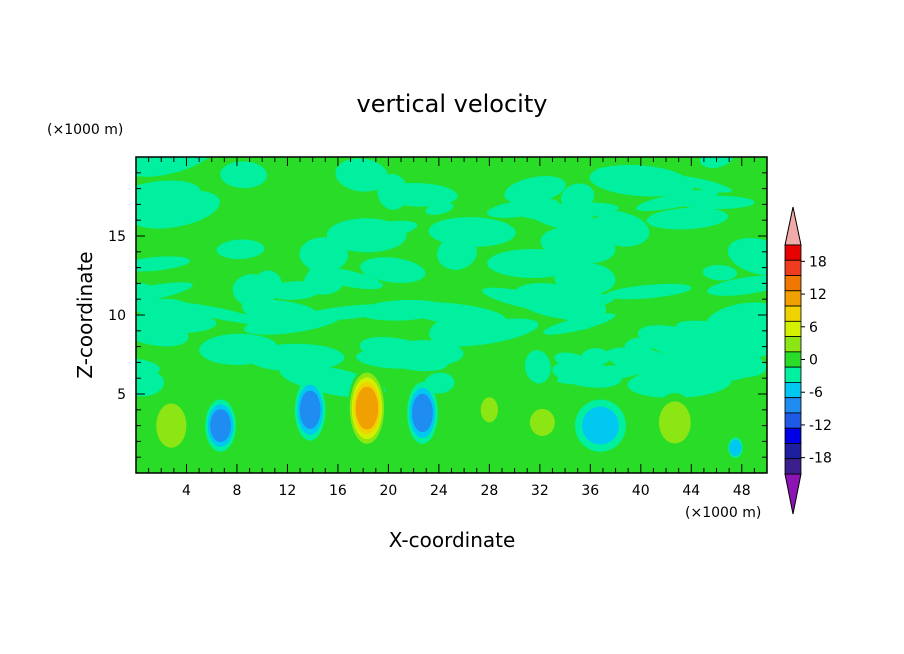  What do you see at coordinates (818, 262) in the screenshot?
I see `colorbar-tick-label: 18` at bounding box center [818, 262].